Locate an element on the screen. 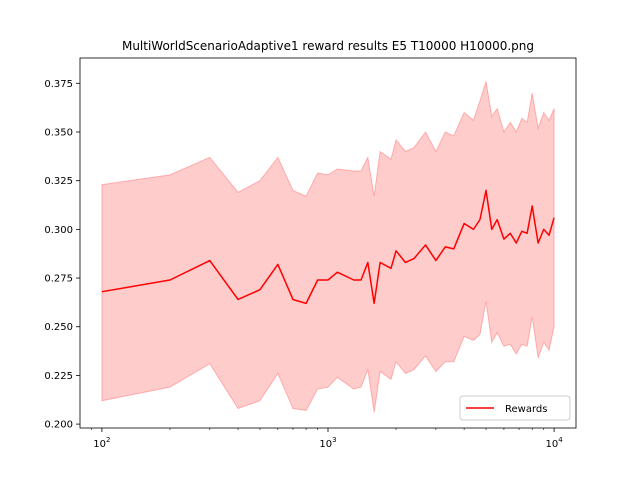 This screenshot has width=640, height=480. legend: Rewards is located at coordinates (515, 408).